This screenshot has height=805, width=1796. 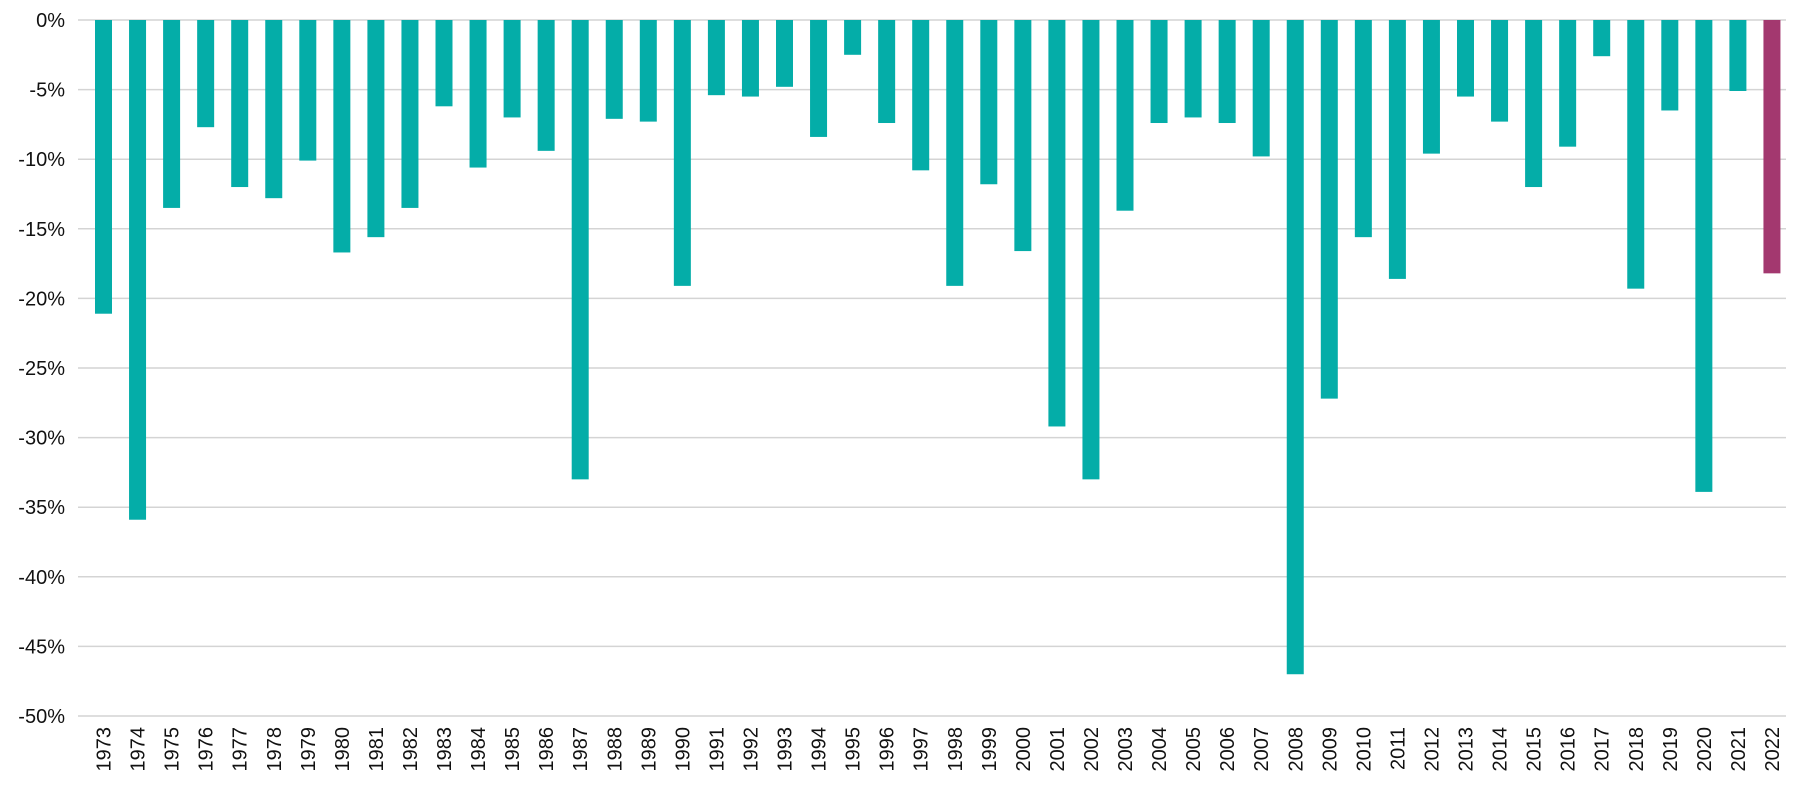 I want to click on bar-2008, so click(x=1295, y=347).